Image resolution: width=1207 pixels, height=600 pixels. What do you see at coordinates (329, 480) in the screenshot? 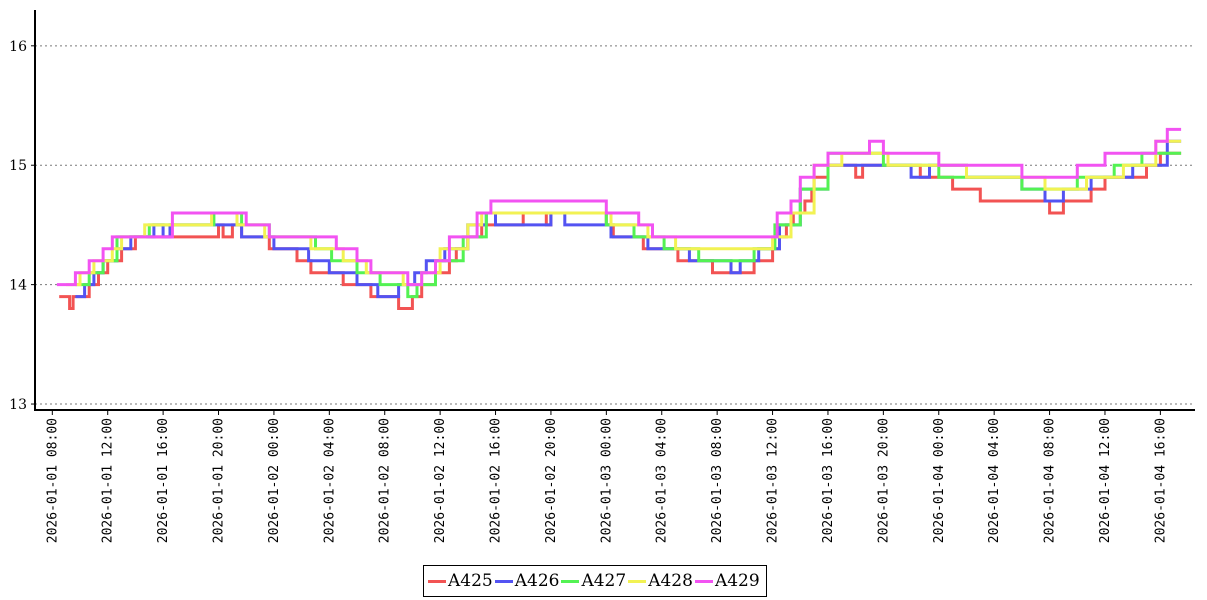
I see `x-tick-label: 2026-01-02 04:00` at bounding box center [329, 480].